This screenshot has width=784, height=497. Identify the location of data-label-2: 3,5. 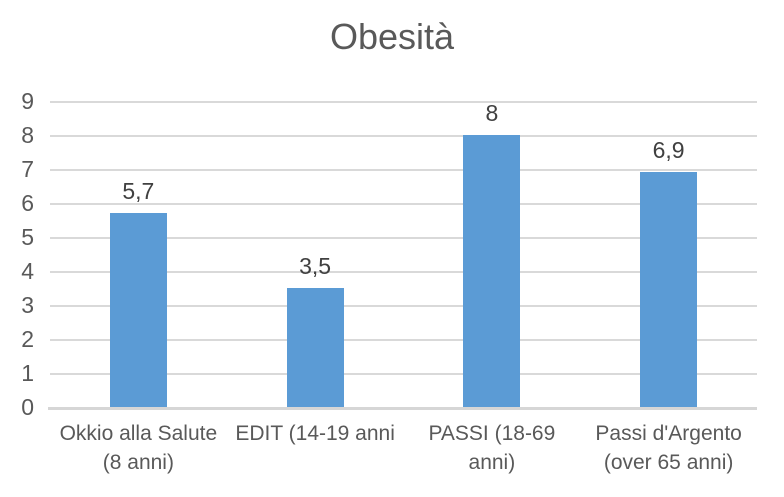
(315, 266).